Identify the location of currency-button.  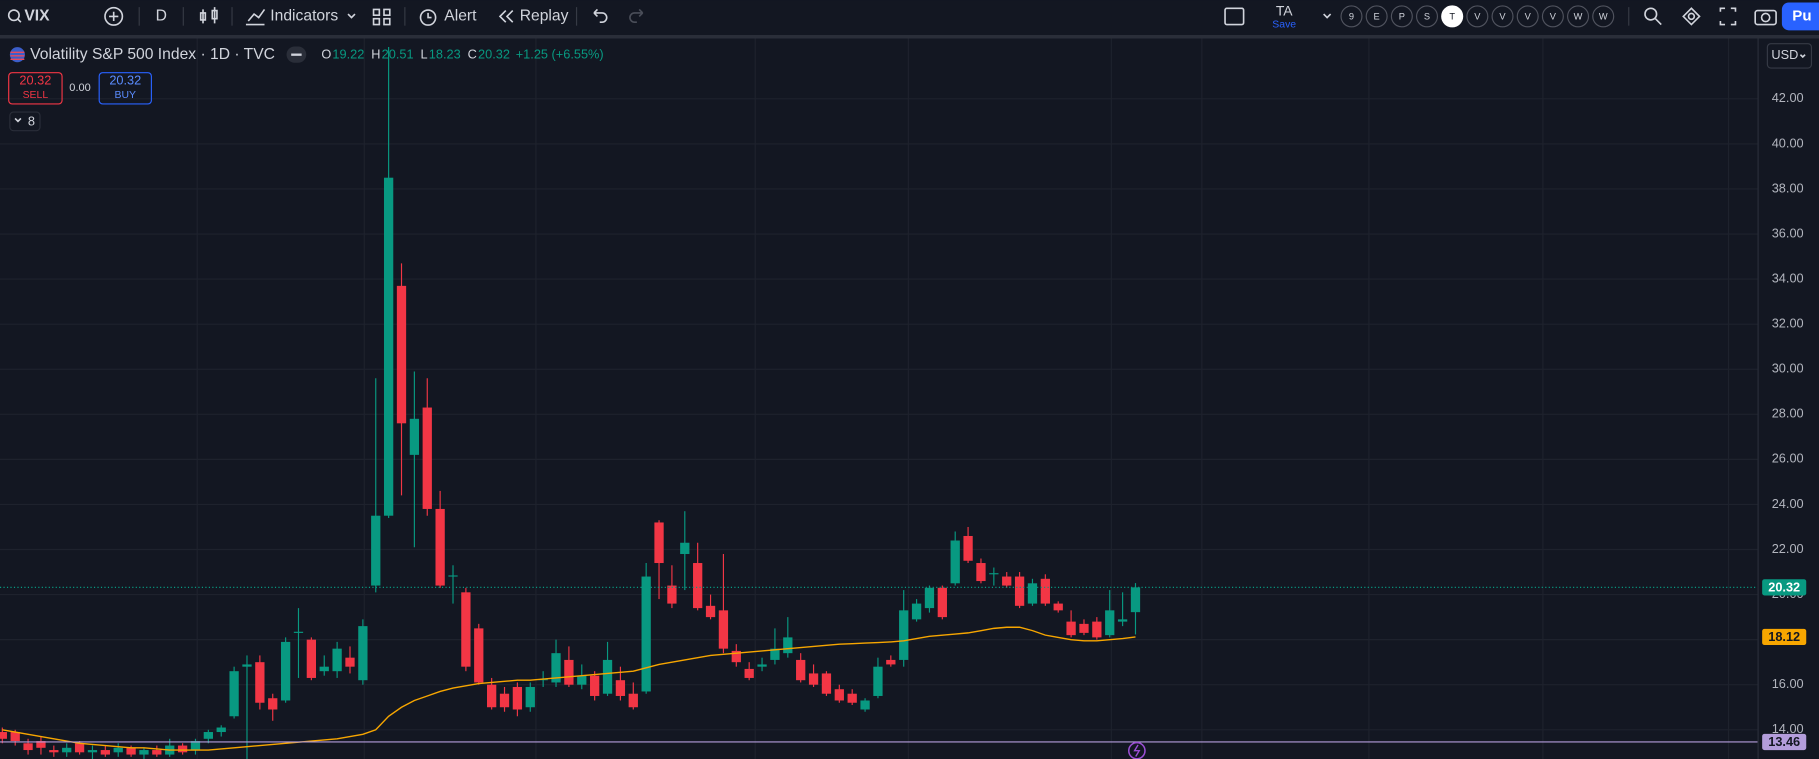
(1789, 56).